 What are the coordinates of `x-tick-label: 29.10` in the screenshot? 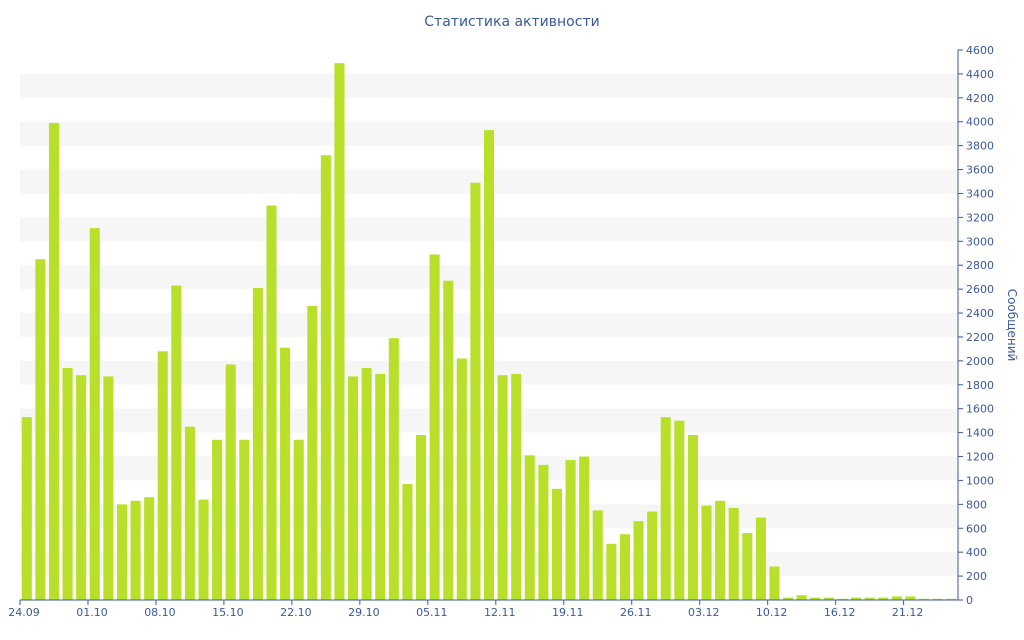 It's located at (364, 612).